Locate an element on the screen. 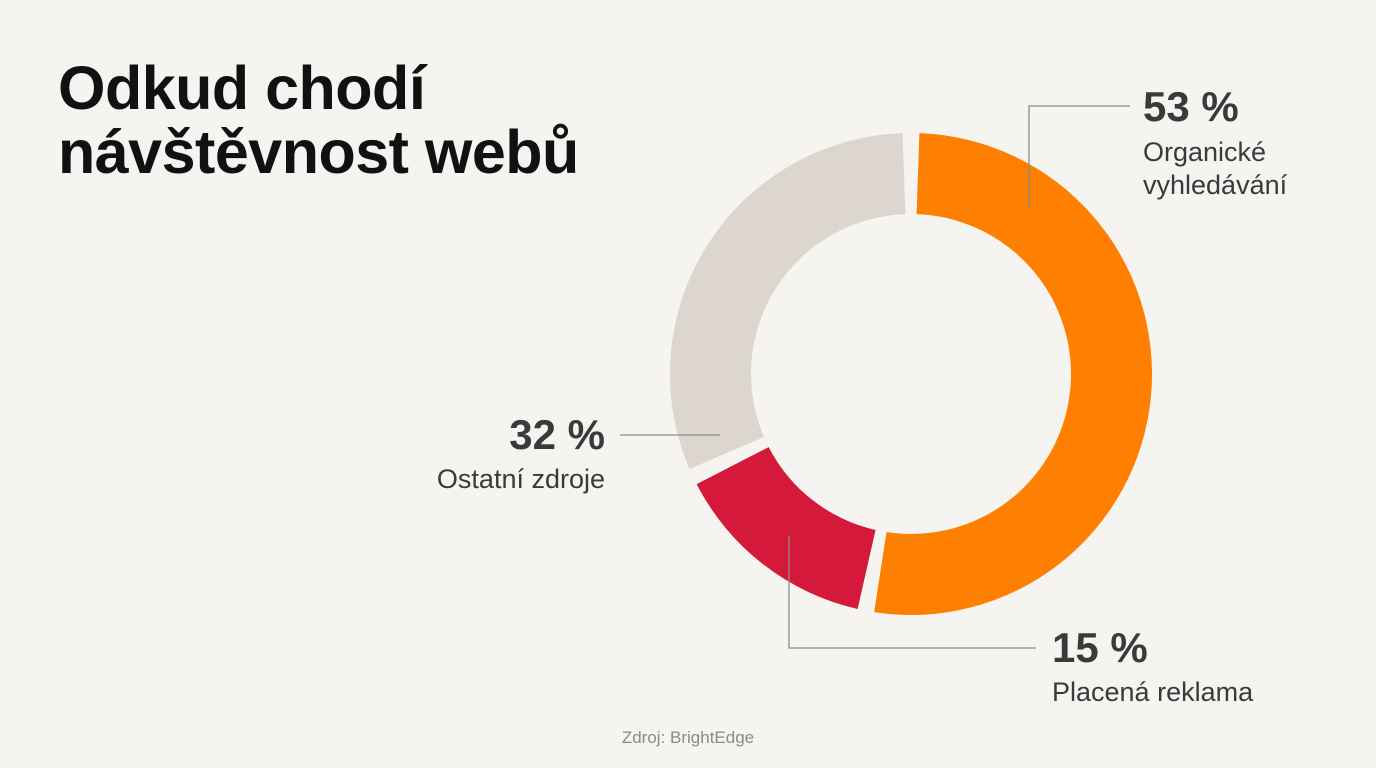 Image resolution: width=1376 pixels, height=768 pixels. slice-label-paid: Placená reklama is located at coordinates (1152, 692).